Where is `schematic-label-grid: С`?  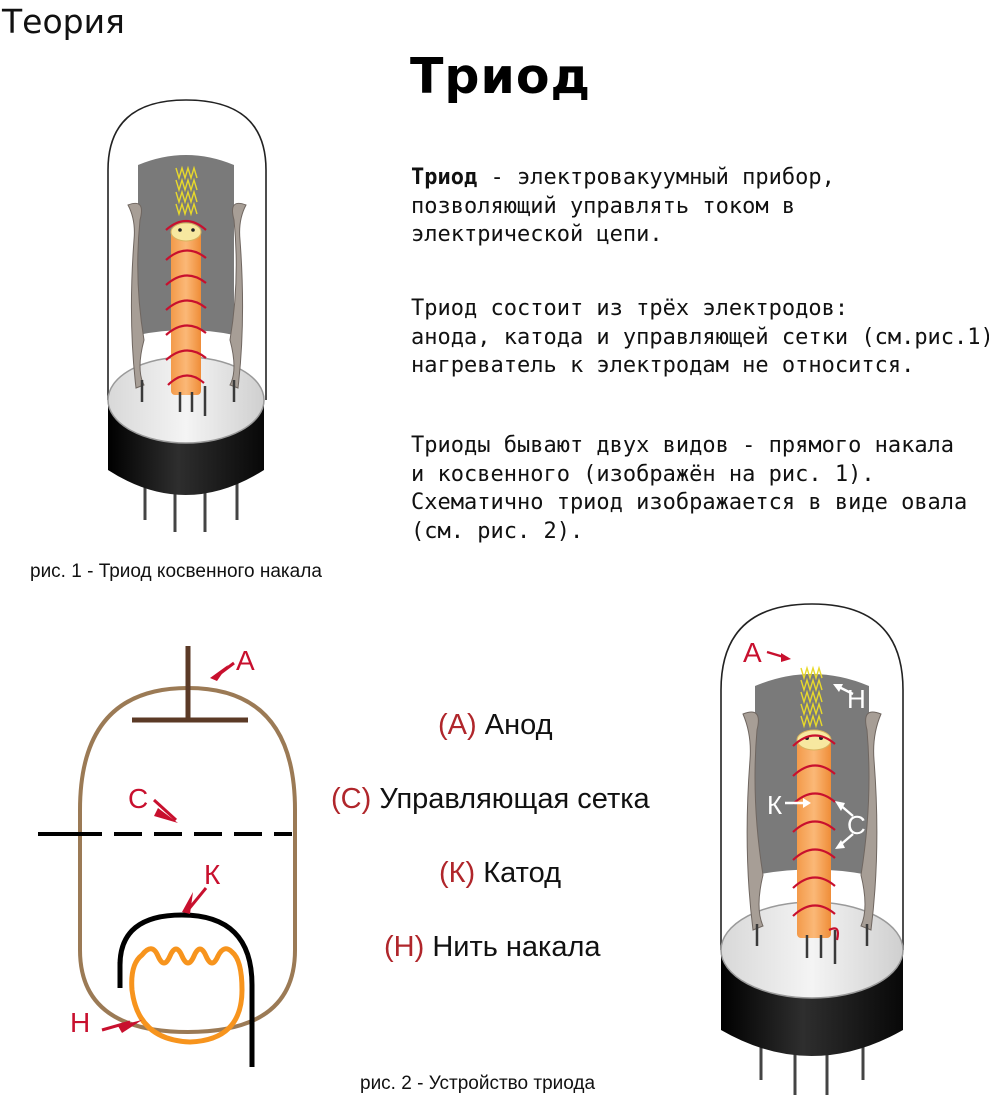
schematic-label-grid: С is located at coordinates (138, 798).